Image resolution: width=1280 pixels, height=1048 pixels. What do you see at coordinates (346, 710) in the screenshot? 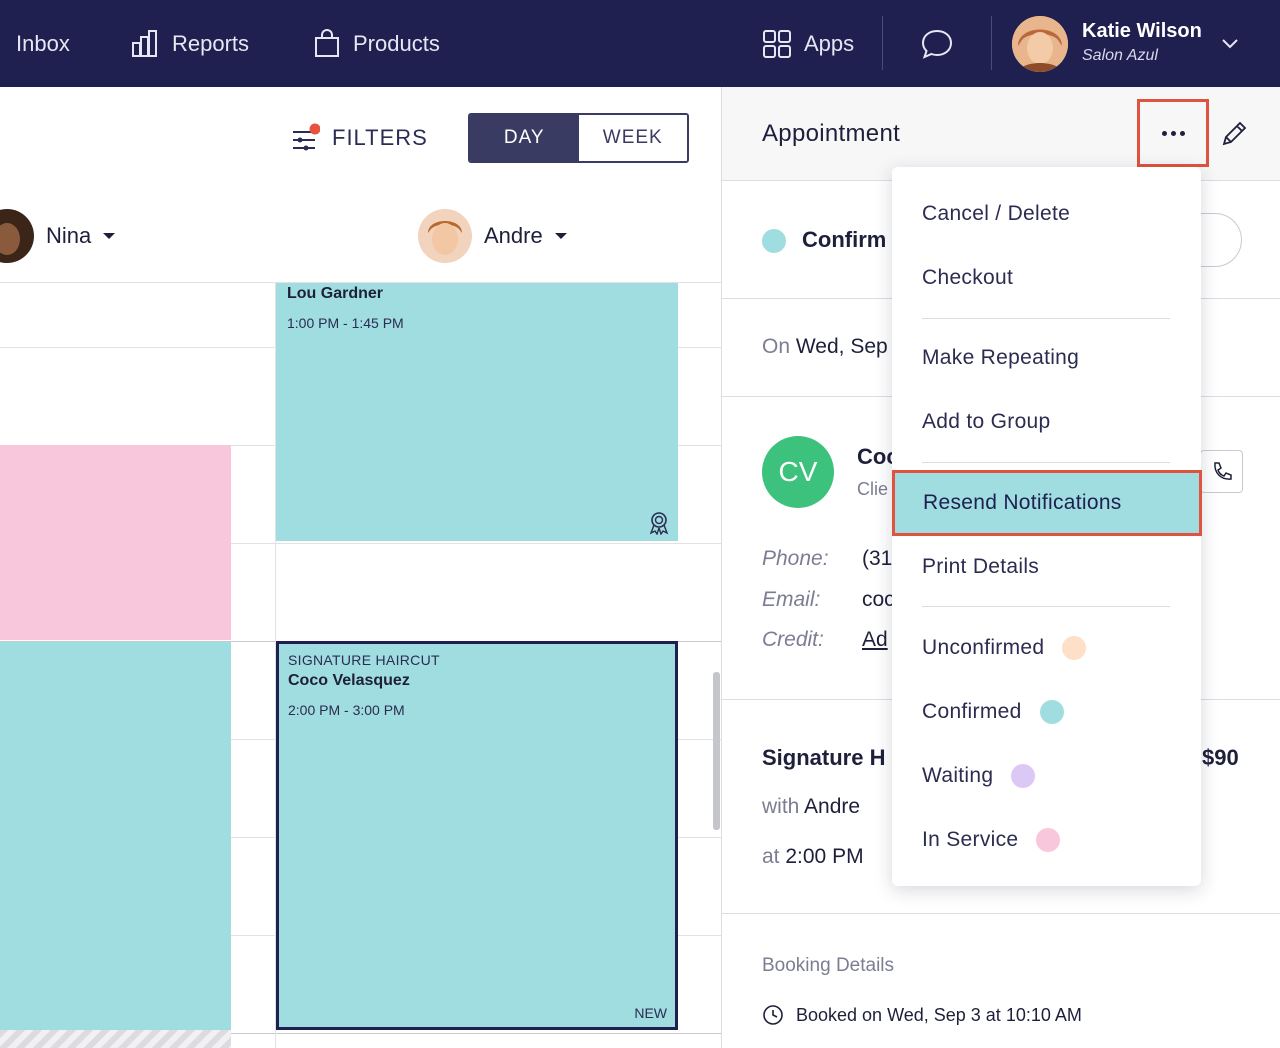
I see `appointment-time: 2:00 PM - 3:00 PM` at bounding box center [346, 710].